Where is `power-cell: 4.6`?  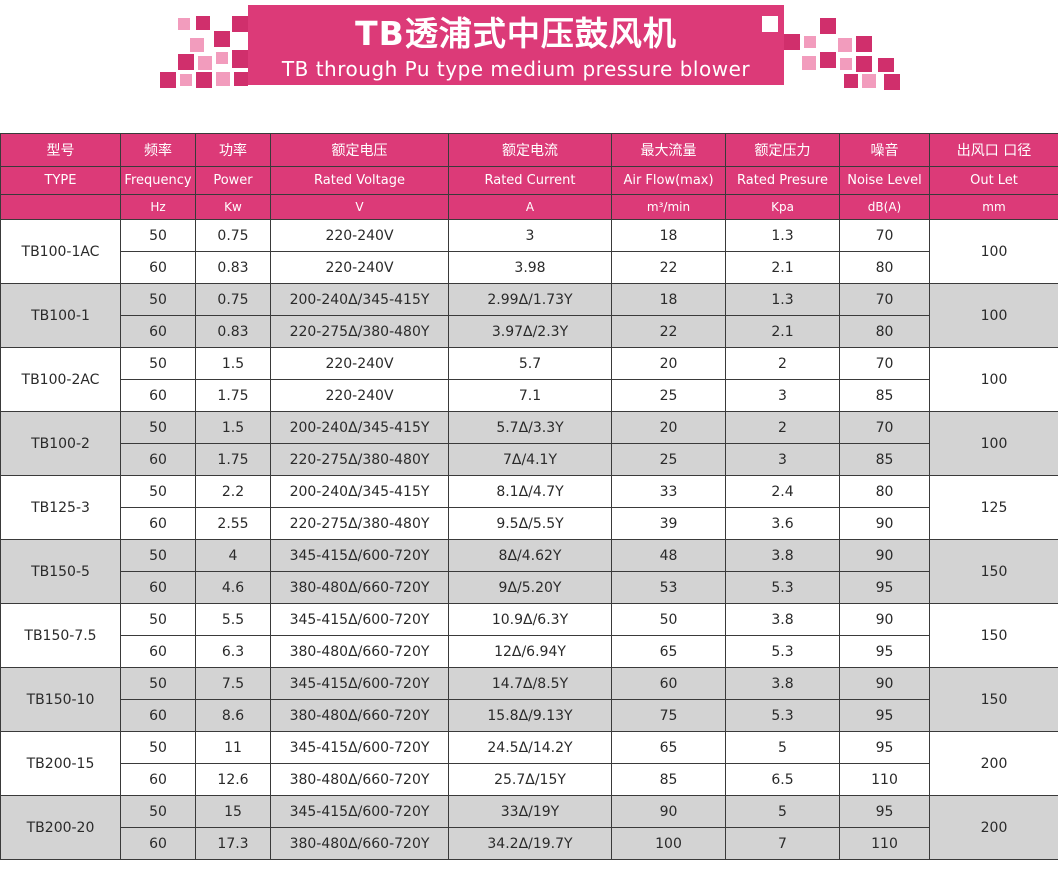 power-cell: 4.6 is located at coordinates (233, 587).